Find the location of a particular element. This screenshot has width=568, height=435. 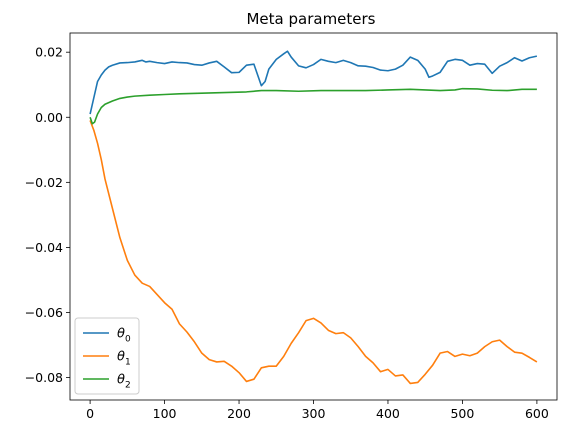

y-tick-label: −0.06 is located at coordinates (44, 312).